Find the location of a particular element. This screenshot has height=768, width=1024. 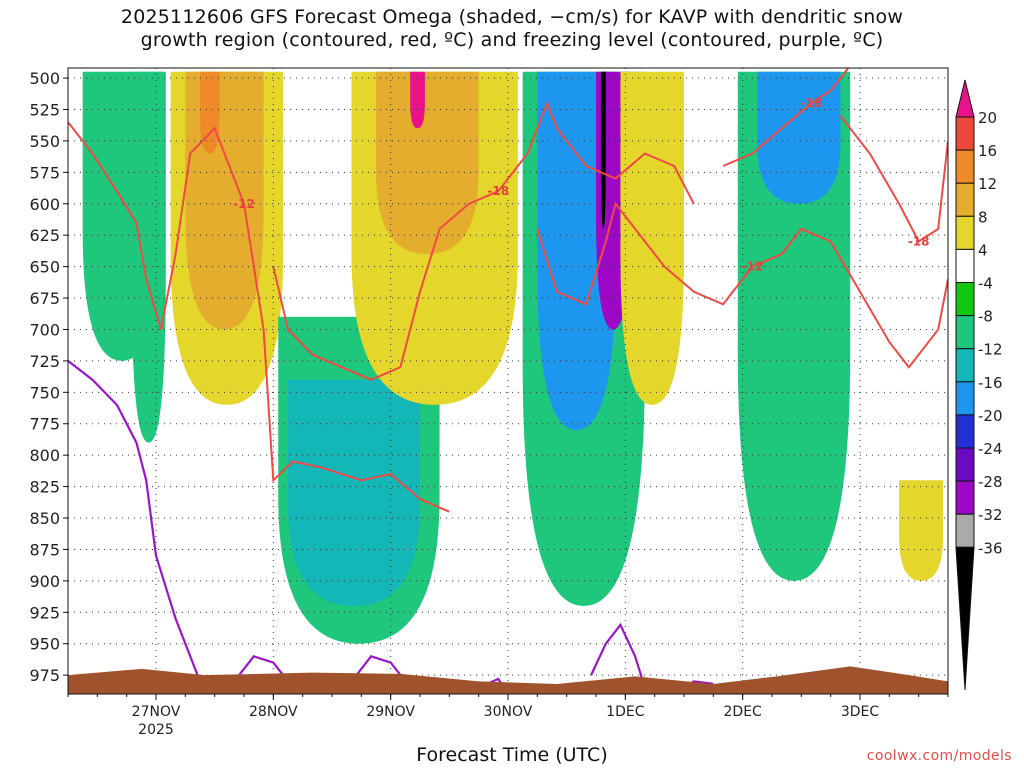

y-tick-label-525: 525 is located at coordinates (44, 109).